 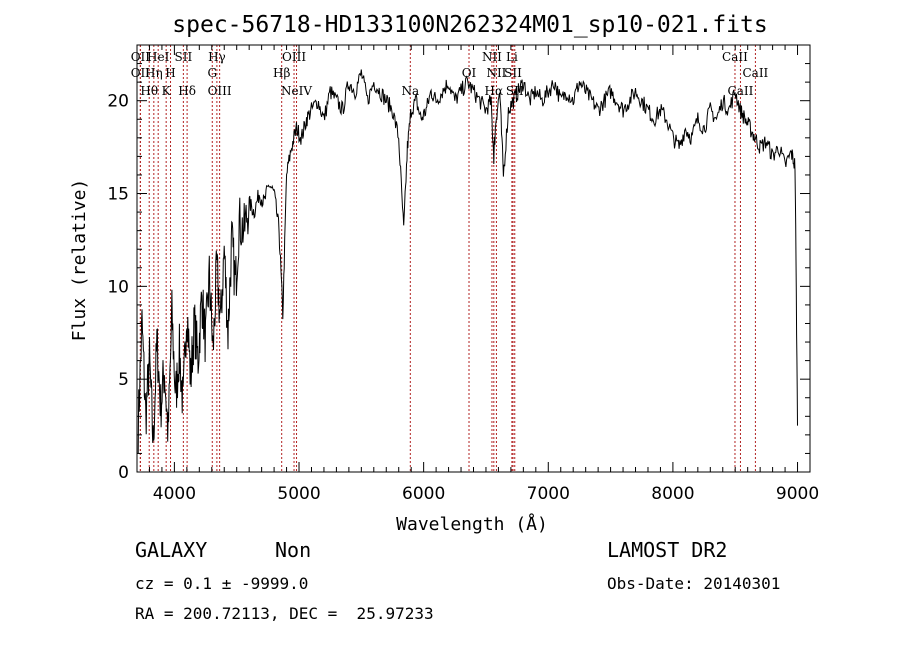 I want to click on marker-label-hθ: Hθ, so click(x=149, y=91).